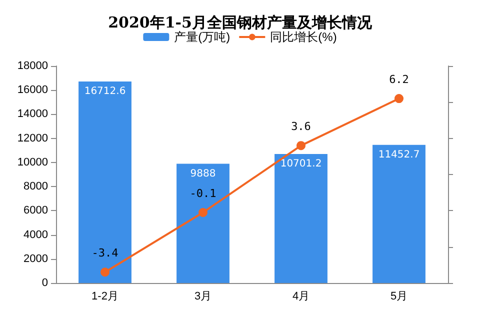 Image resolution: width=480 pixels, height=327 pixels. Describe the element at coordinates (399, 296) in the screenshot. I see `x-tick-label: 5月` at that location.